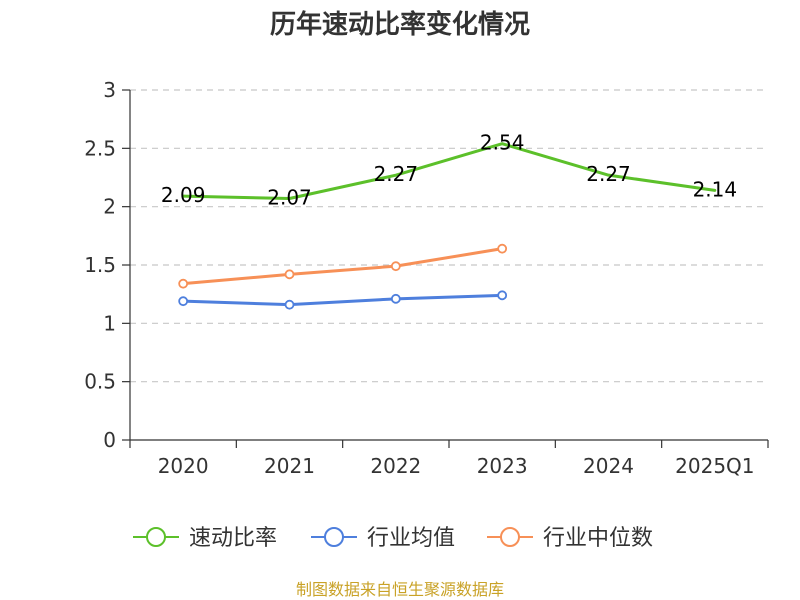 The width and height of the screenshot is (800, 600). Describe the element at coordinates (502, 466) in the screenshot. I see `x-tick-label: 2023` at that location.